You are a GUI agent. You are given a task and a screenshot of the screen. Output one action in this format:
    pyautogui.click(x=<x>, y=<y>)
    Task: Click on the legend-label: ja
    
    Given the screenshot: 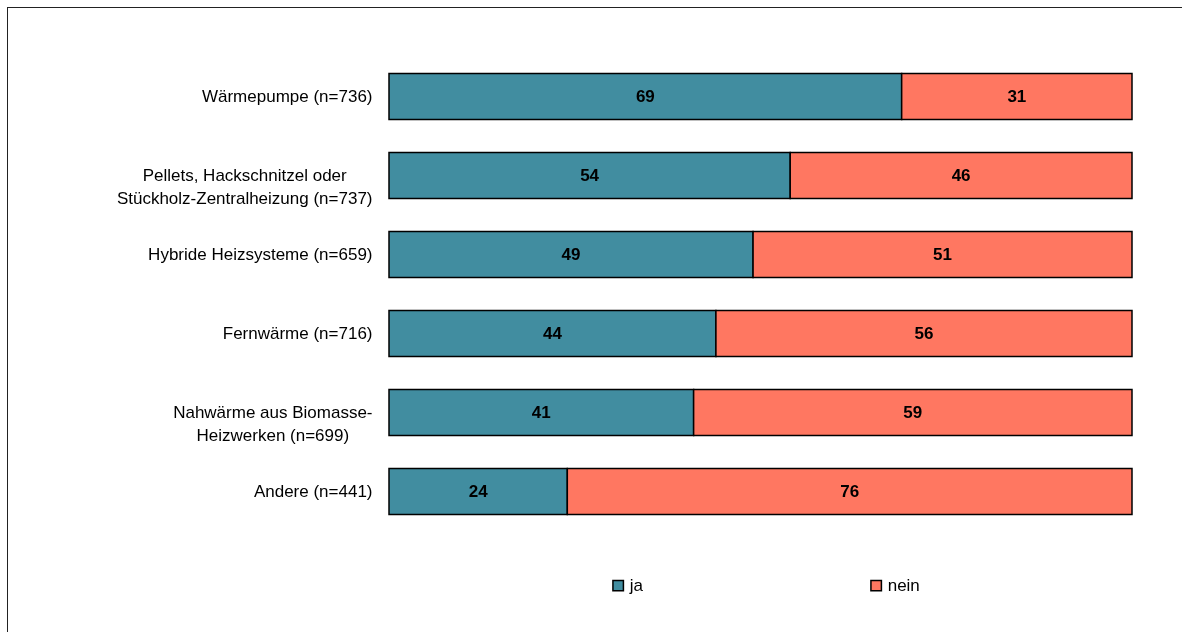 What is the action you would take?
    pyautogui.click(x=636, y=585)
    